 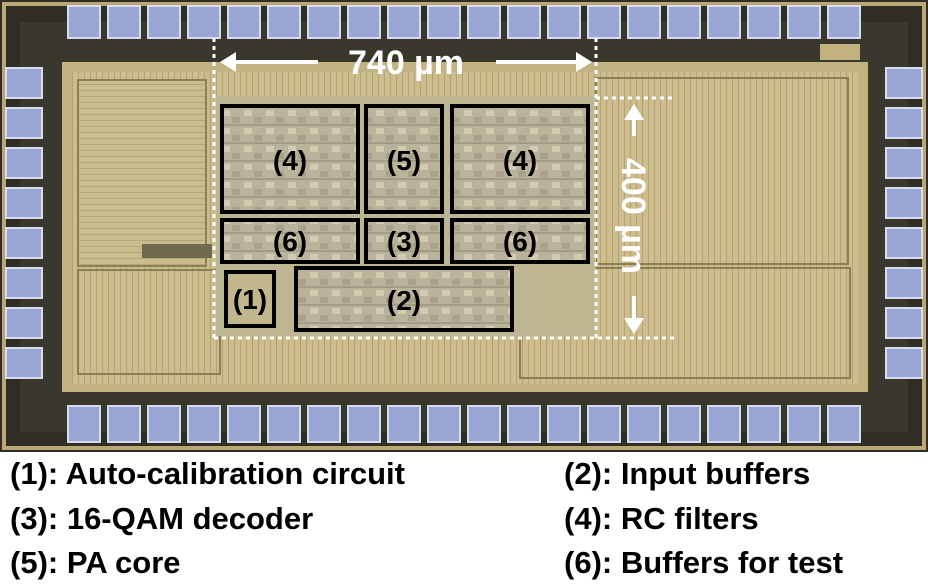 I want to click on block-buffers-test-right, so click(x=520, y=241).